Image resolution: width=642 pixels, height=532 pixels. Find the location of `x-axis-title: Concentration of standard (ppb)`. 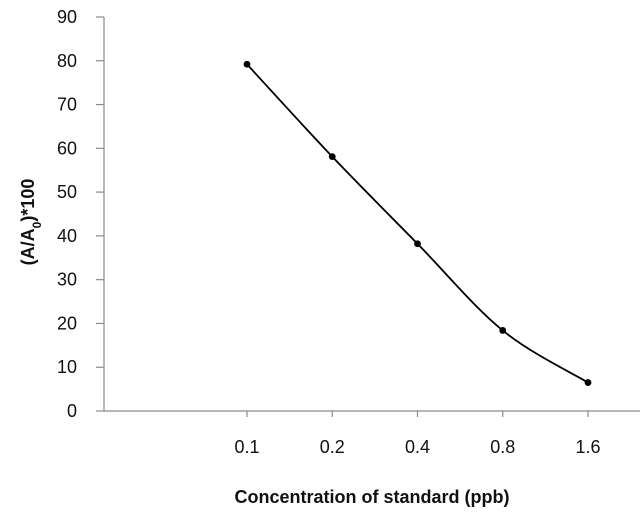

x-axis-title: Concentration of standard (ppb) is located at coordinates (372, 497).